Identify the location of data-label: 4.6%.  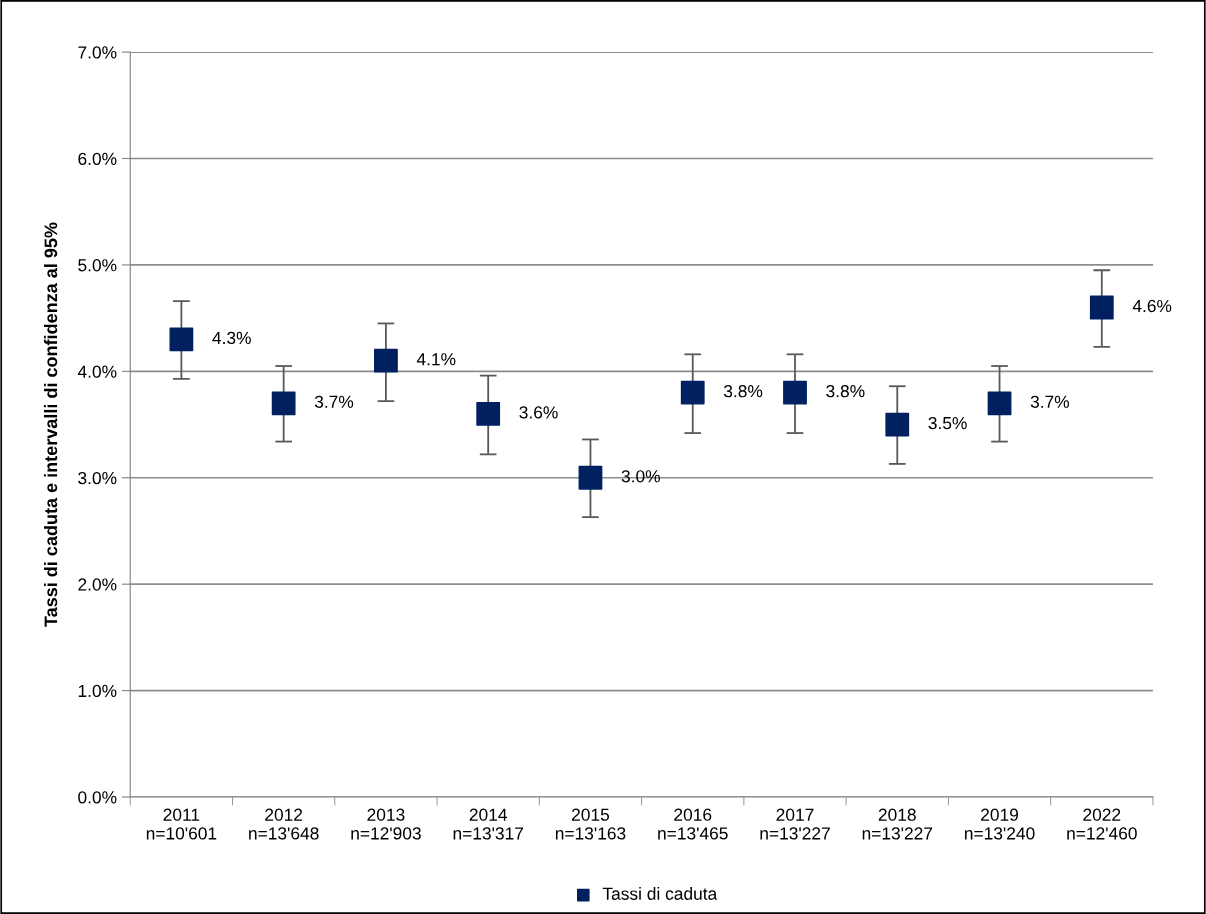
(1152, 306).